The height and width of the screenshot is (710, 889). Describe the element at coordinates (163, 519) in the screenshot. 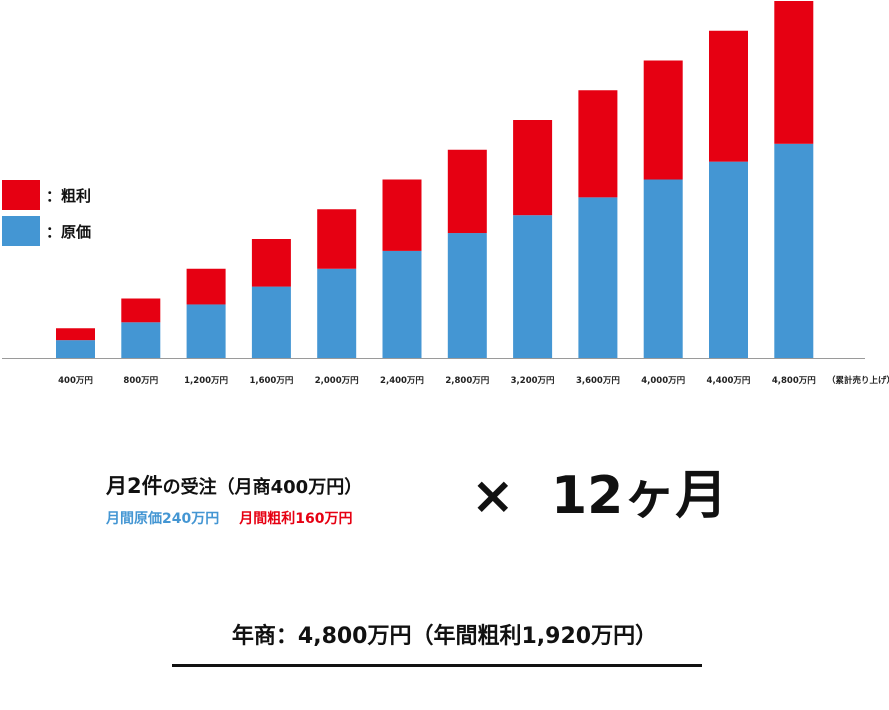

I see `monthly-cost: 月間原価240万円` at that location.